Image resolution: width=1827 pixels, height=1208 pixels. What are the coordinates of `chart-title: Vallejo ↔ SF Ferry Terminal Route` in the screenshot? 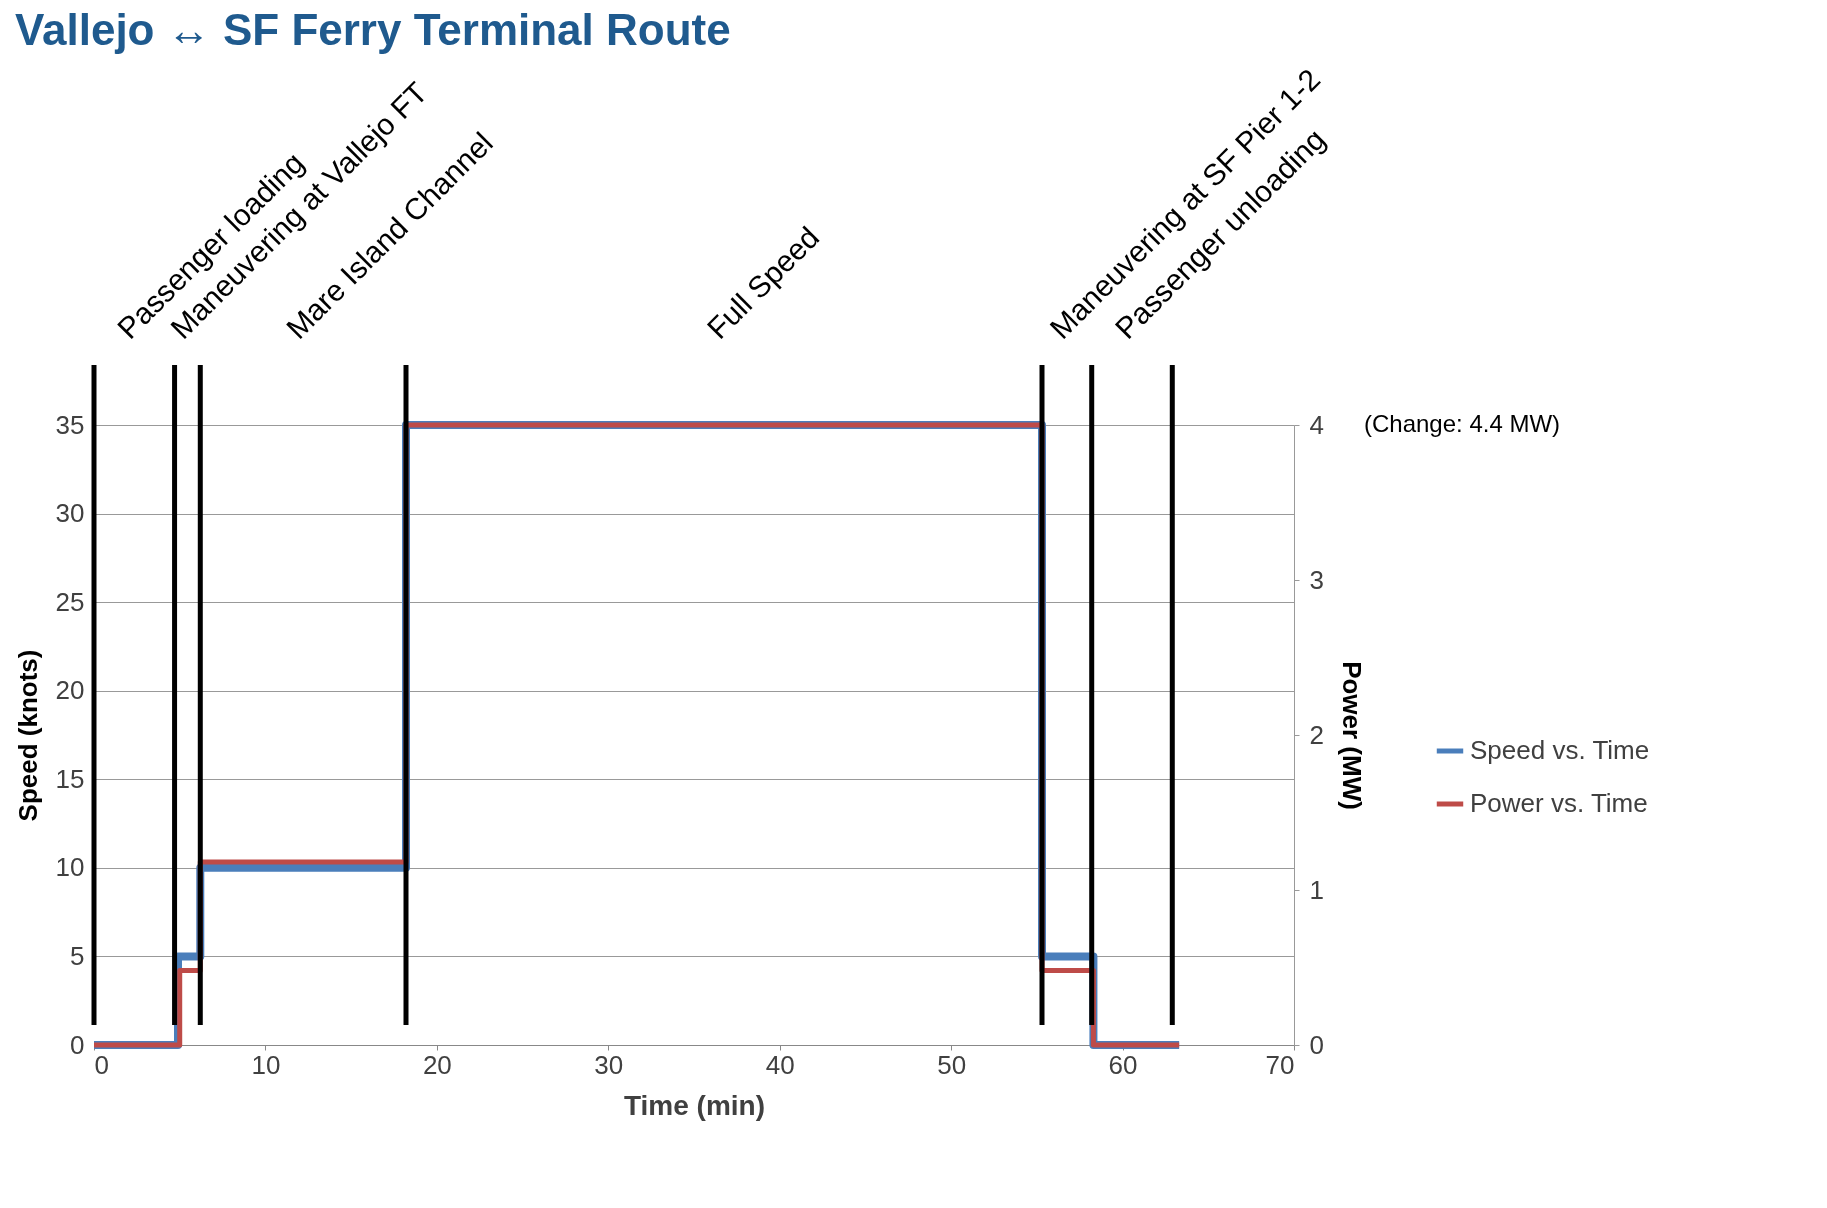 It's located at (373, 30).